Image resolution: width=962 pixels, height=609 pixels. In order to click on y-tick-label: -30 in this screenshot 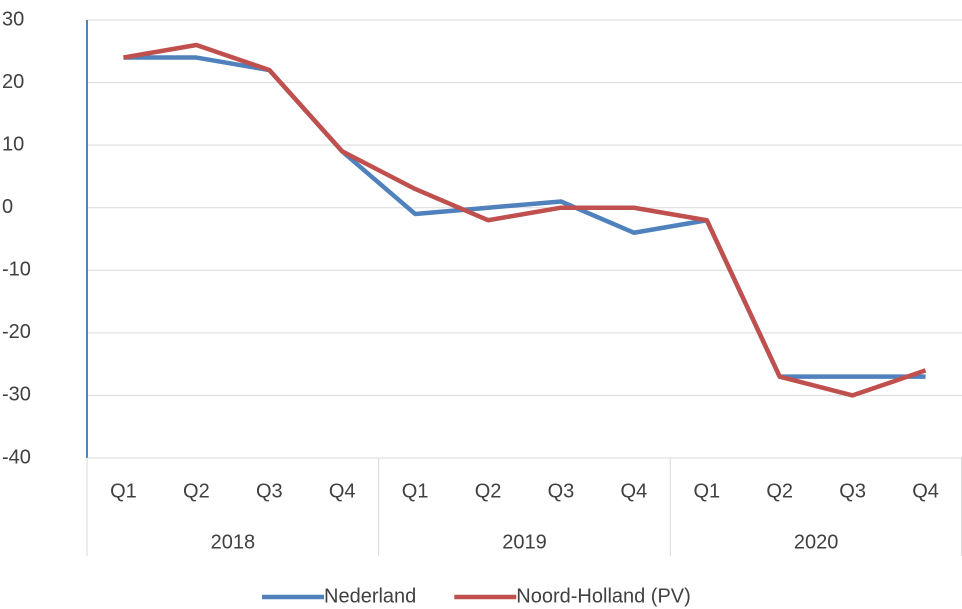, I will do `click(16, 395)`.